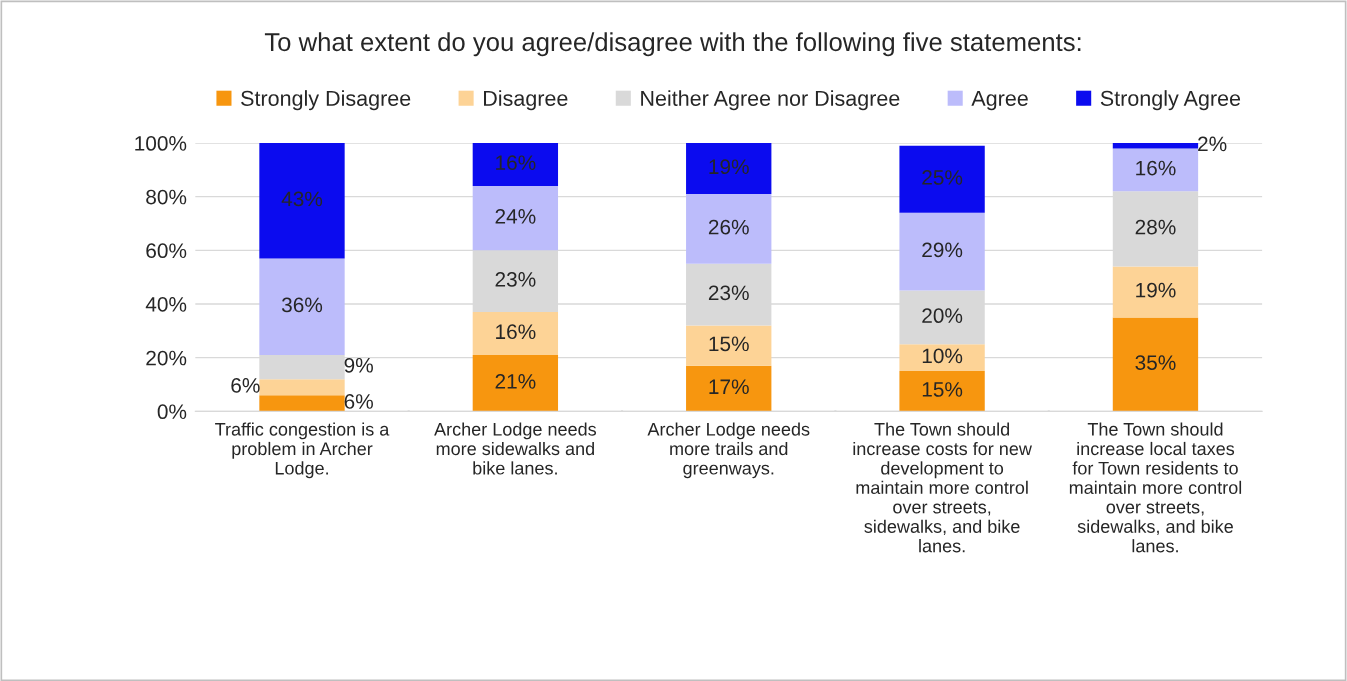 The width and height of the screenshot is (1347, 681). I want to click on data-label: 17%, so click(729, 387).